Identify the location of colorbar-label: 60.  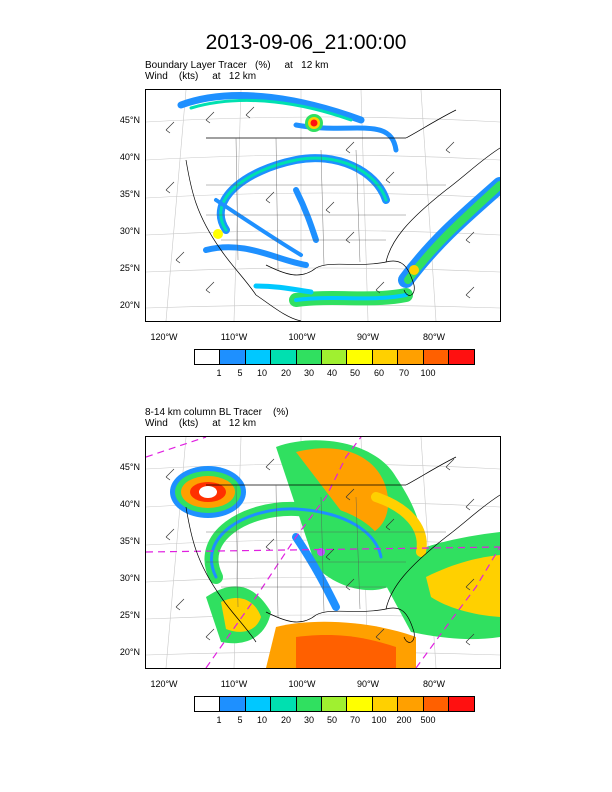
(378, 373).